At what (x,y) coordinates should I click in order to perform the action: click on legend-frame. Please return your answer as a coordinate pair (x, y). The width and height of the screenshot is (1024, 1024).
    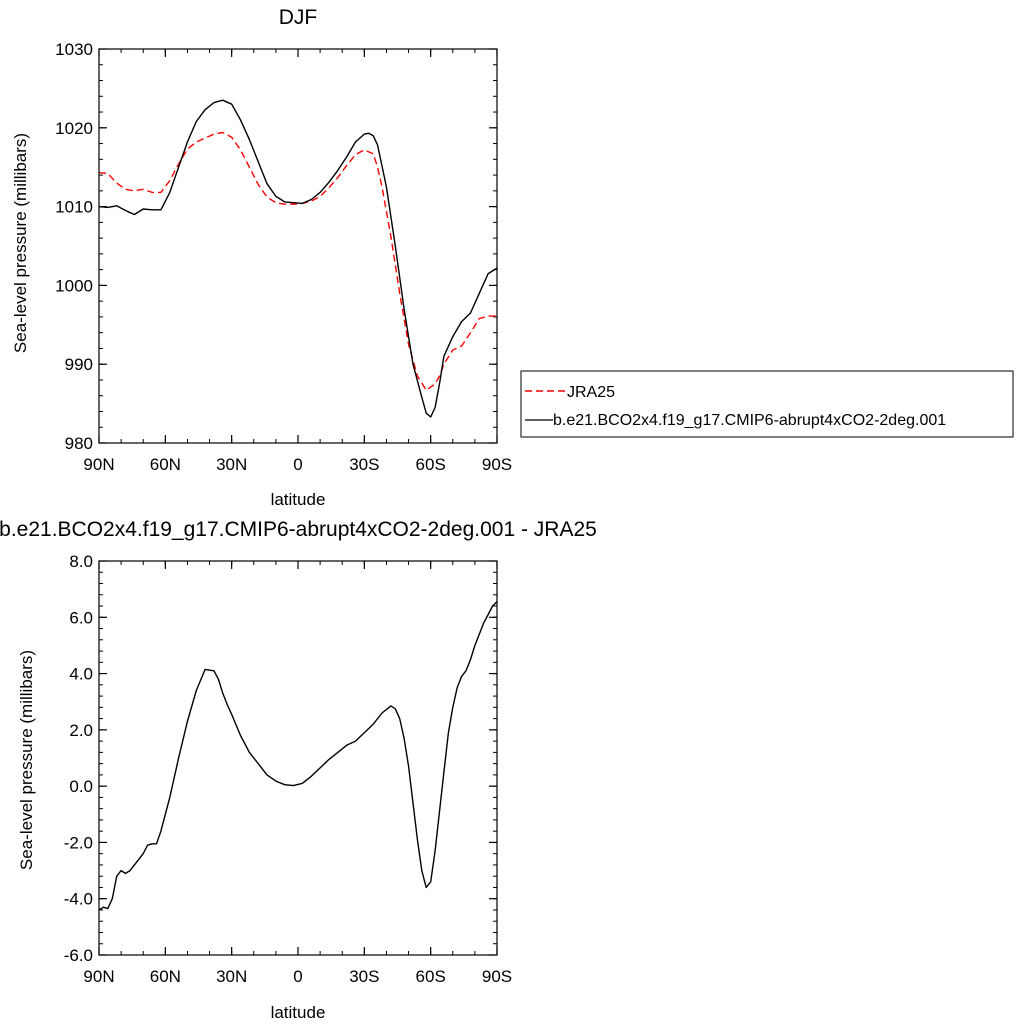
    Looking at the image, I should click on (767, 404).